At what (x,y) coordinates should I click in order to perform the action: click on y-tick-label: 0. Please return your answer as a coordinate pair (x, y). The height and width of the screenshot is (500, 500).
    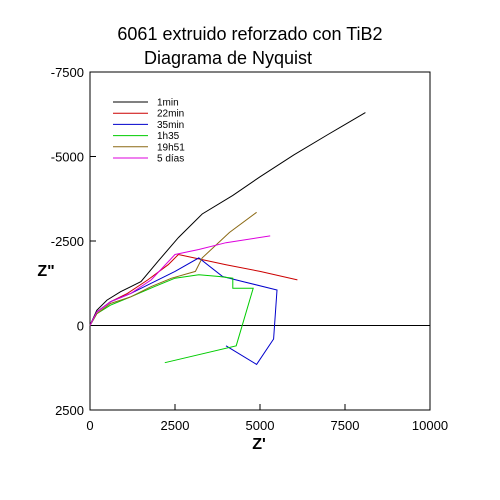
    Looking at the image, I should click on (80, 326).